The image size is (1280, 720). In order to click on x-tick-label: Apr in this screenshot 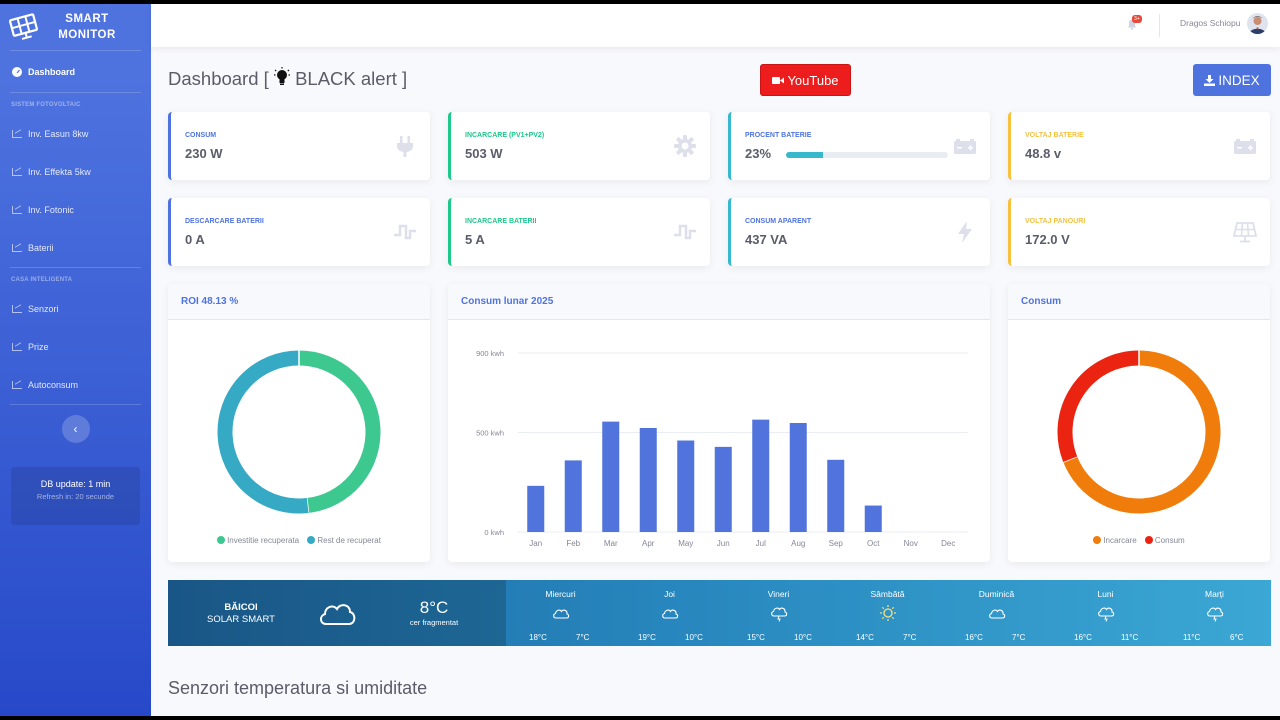, I will do `click(648, 543)`.